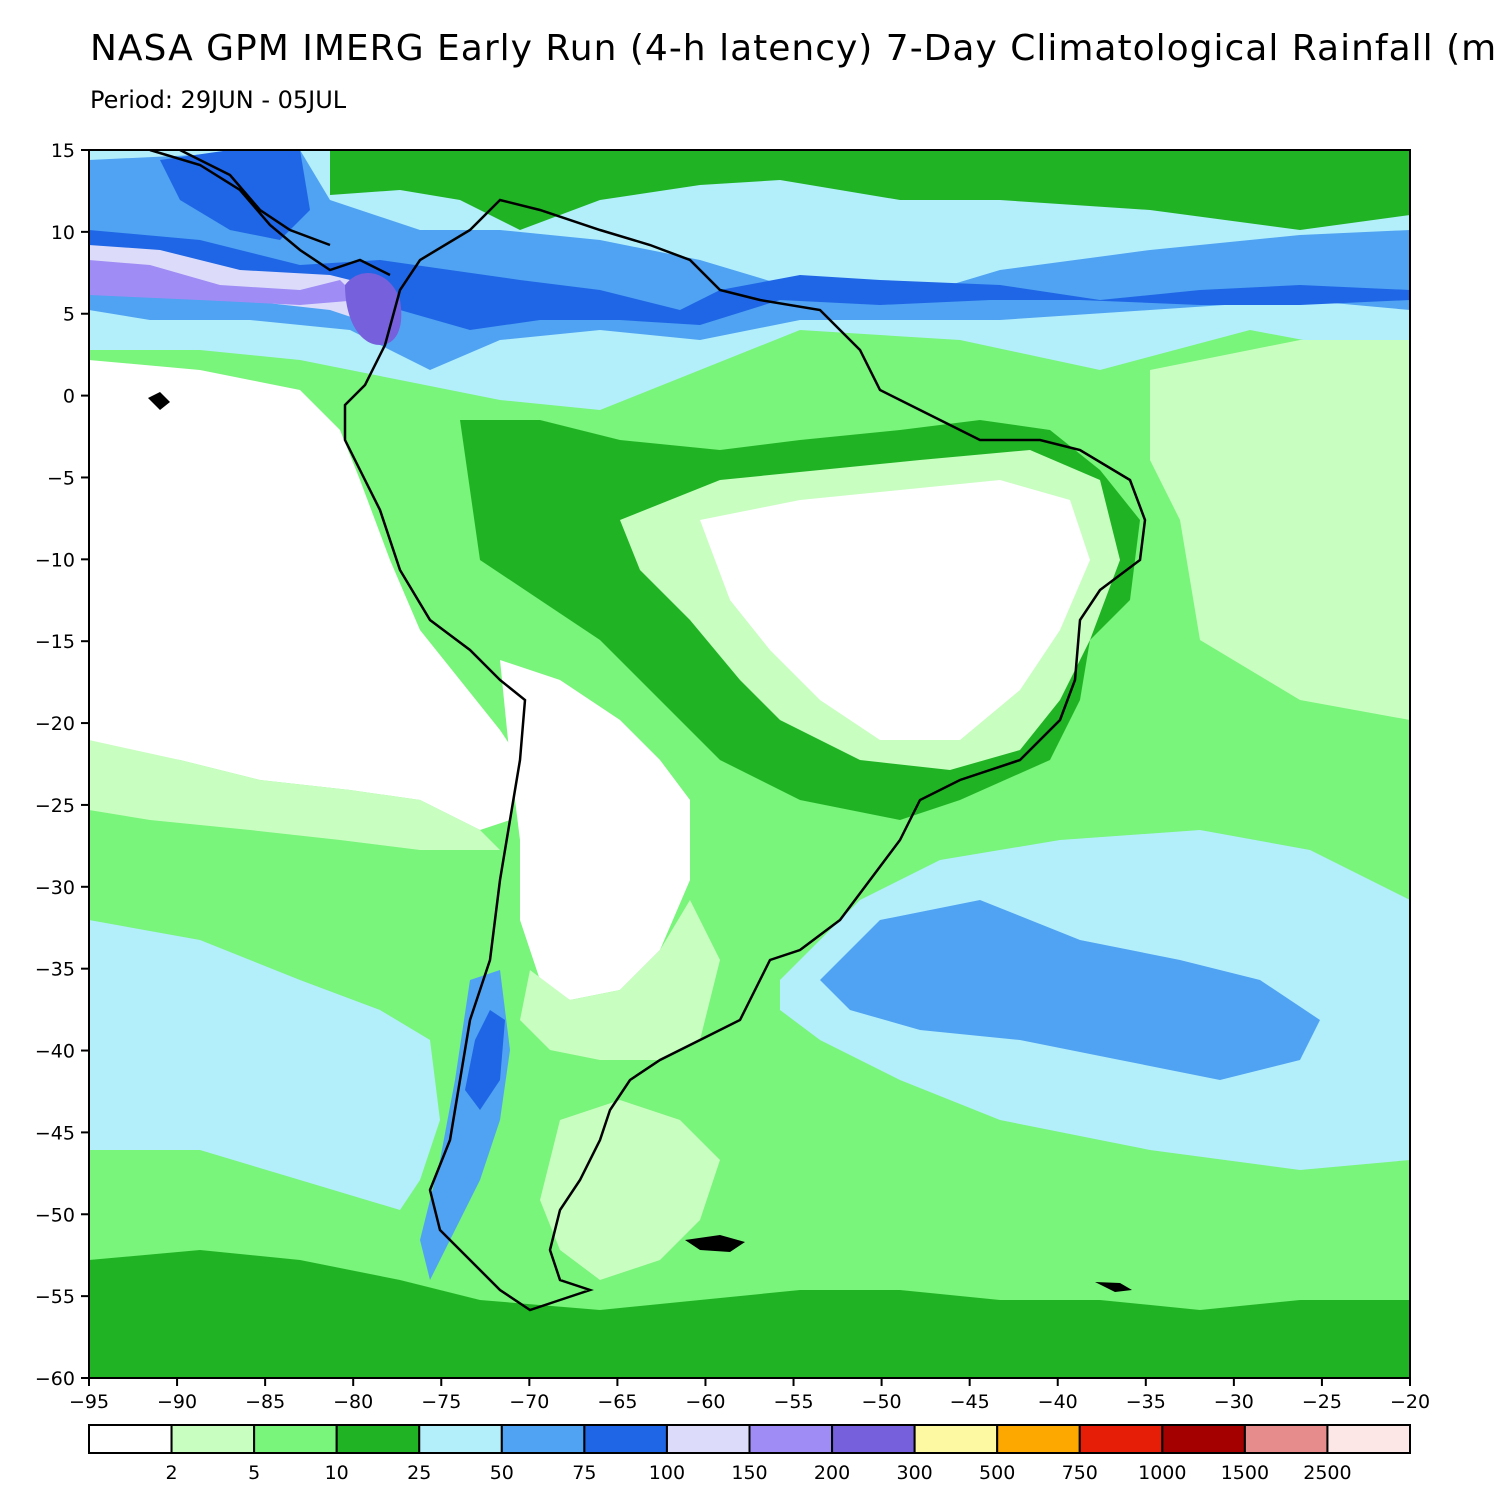 The width and height of the screenshot is (1500, 1500). I want to click on colorbar-label: 200, so click(832, 1473).